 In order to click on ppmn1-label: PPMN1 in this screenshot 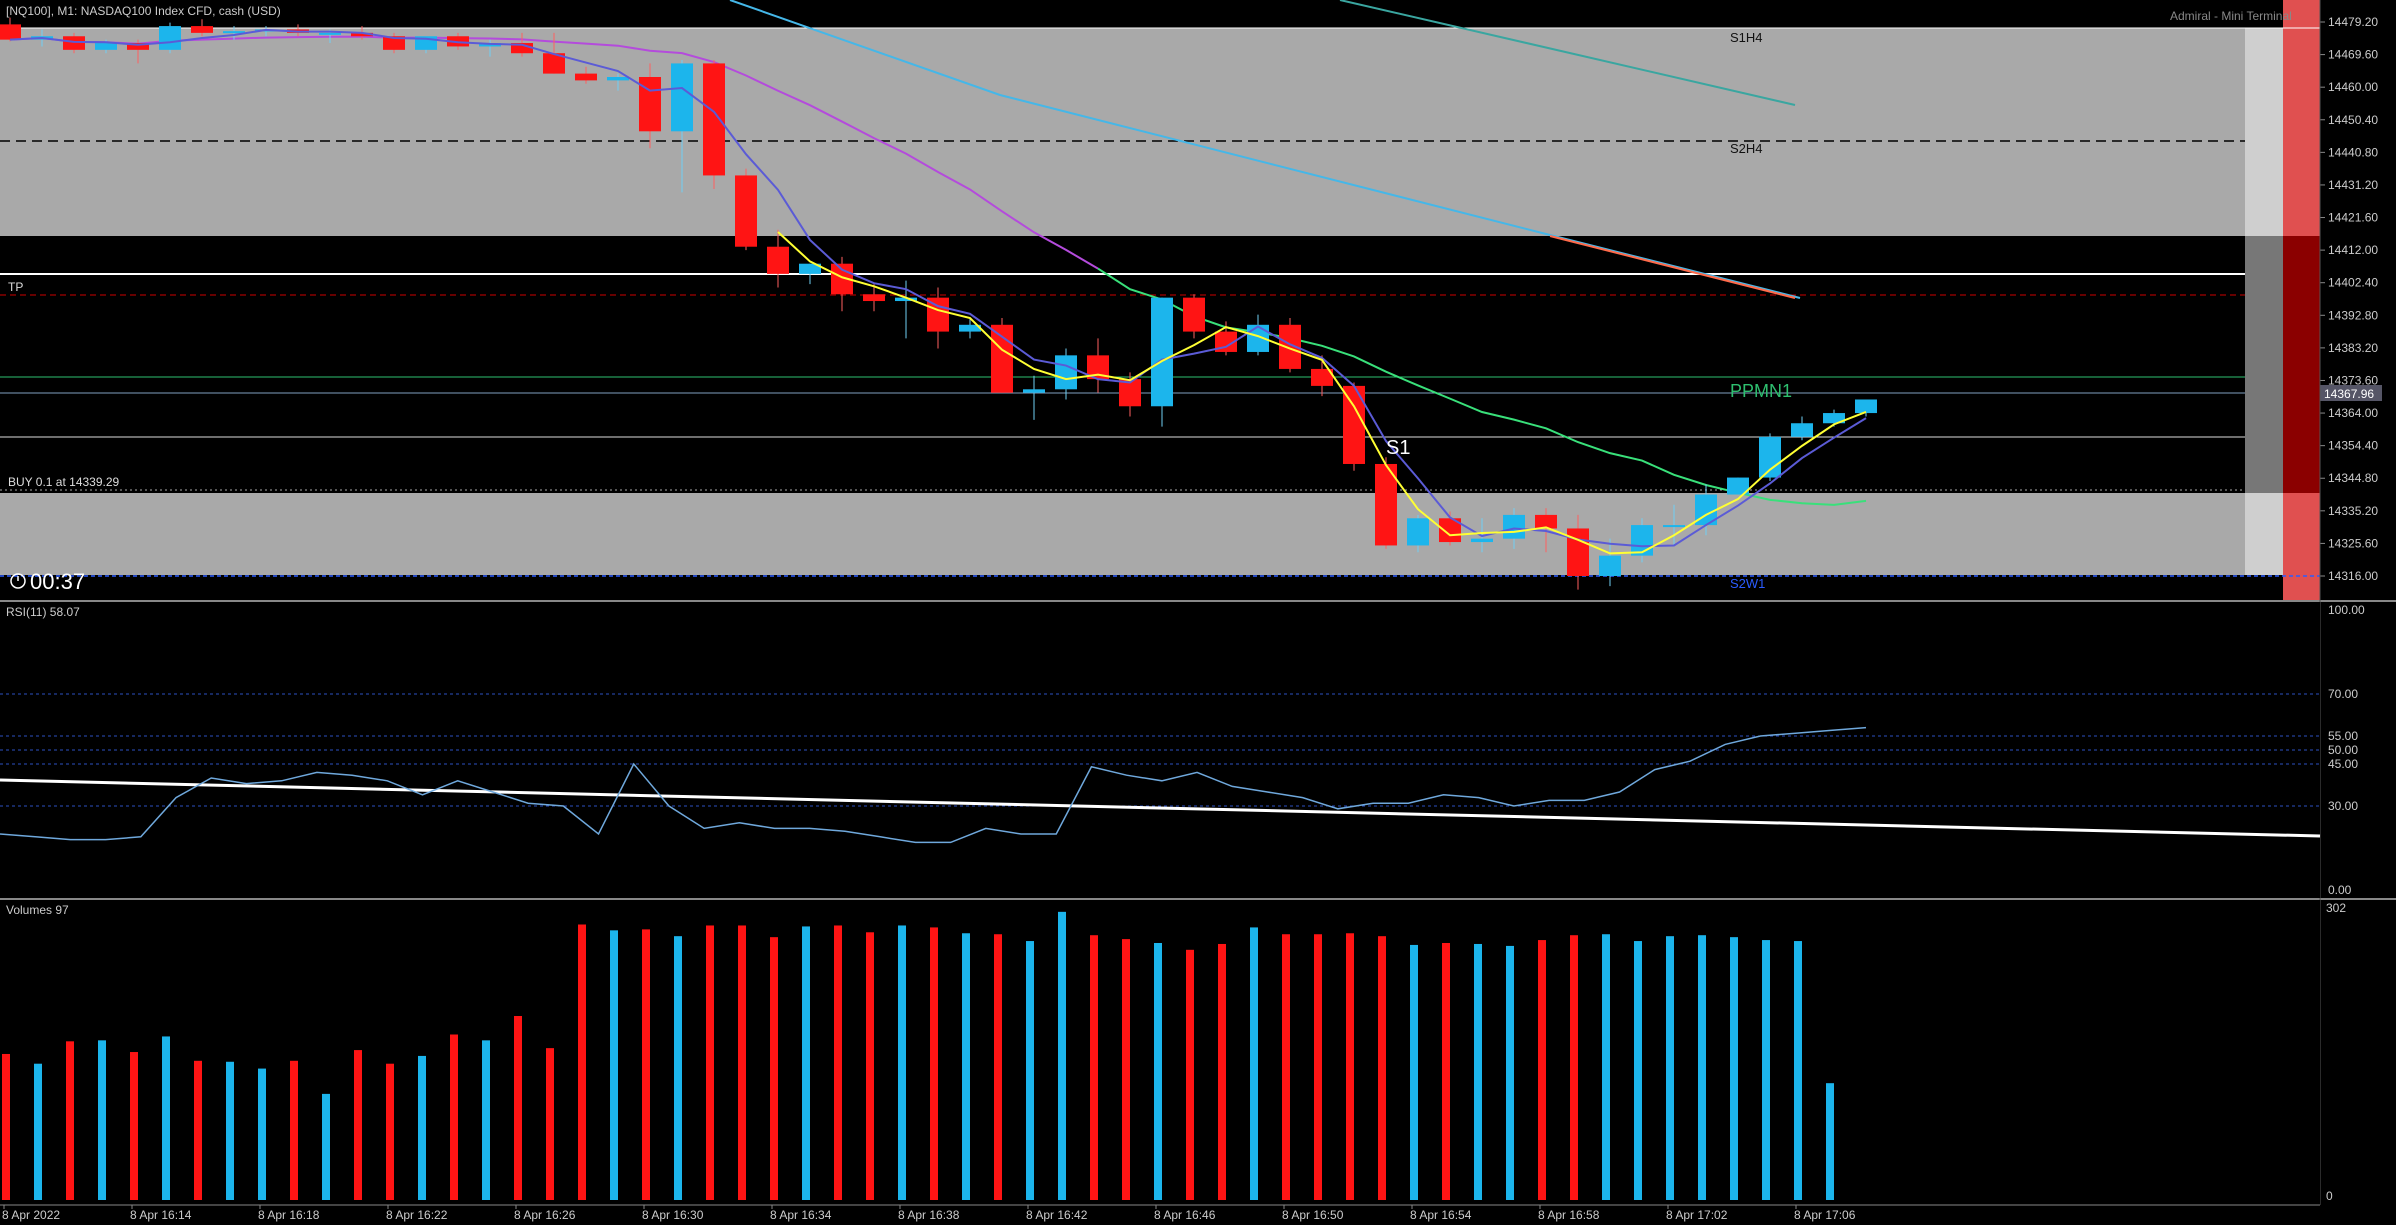, I will do `click(1761, 391)`.